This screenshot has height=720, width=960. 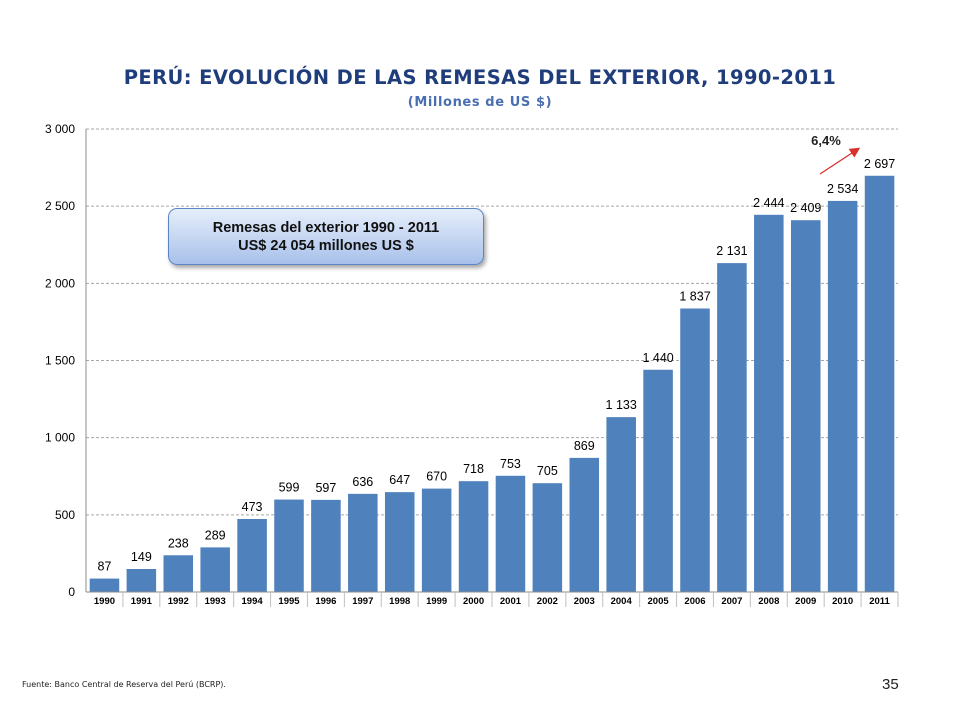 I want to click on data-label: 636, so click(x=362, y=482).